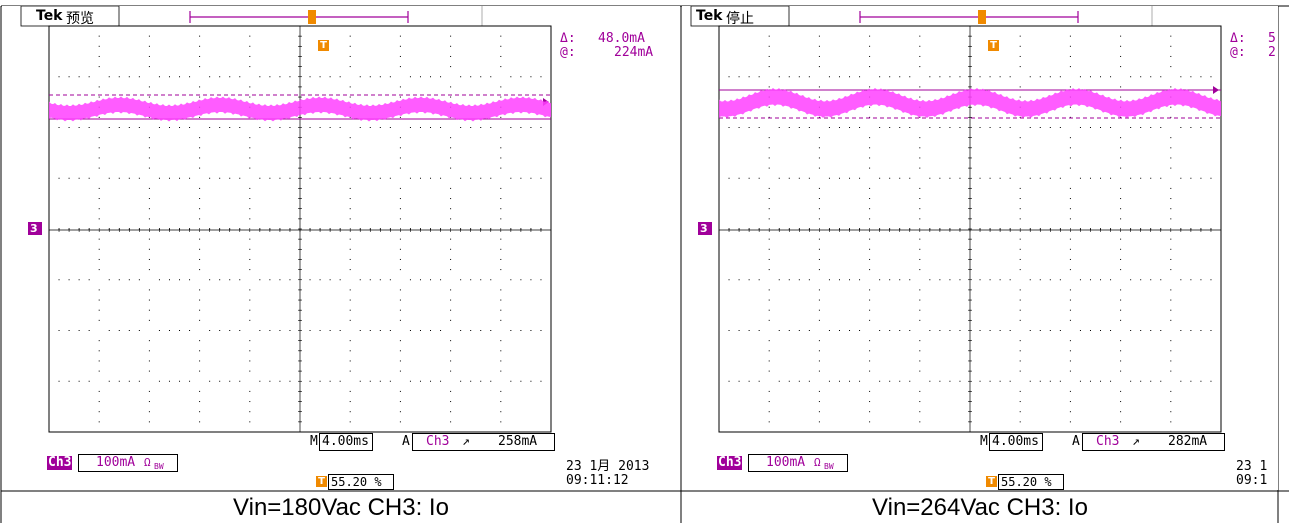 The image size is (1289, 523). What do you see at coordinates (1108, 441) in the screenshot?
I see `trigger-channel: Ch3` at bounding box center [1108, 441].